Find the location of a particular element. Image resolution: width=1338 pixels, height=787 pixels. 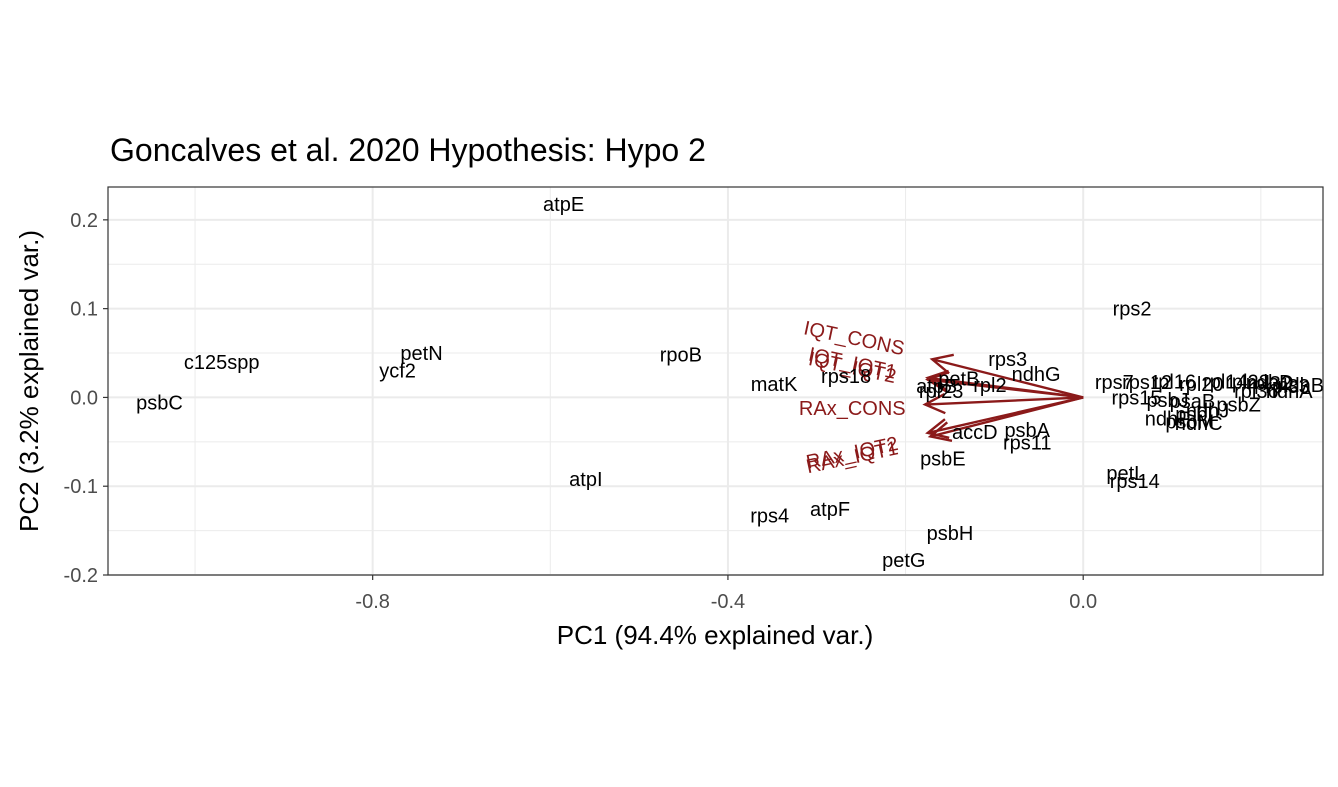

point-label: petG is located at coordinates (903, 561).